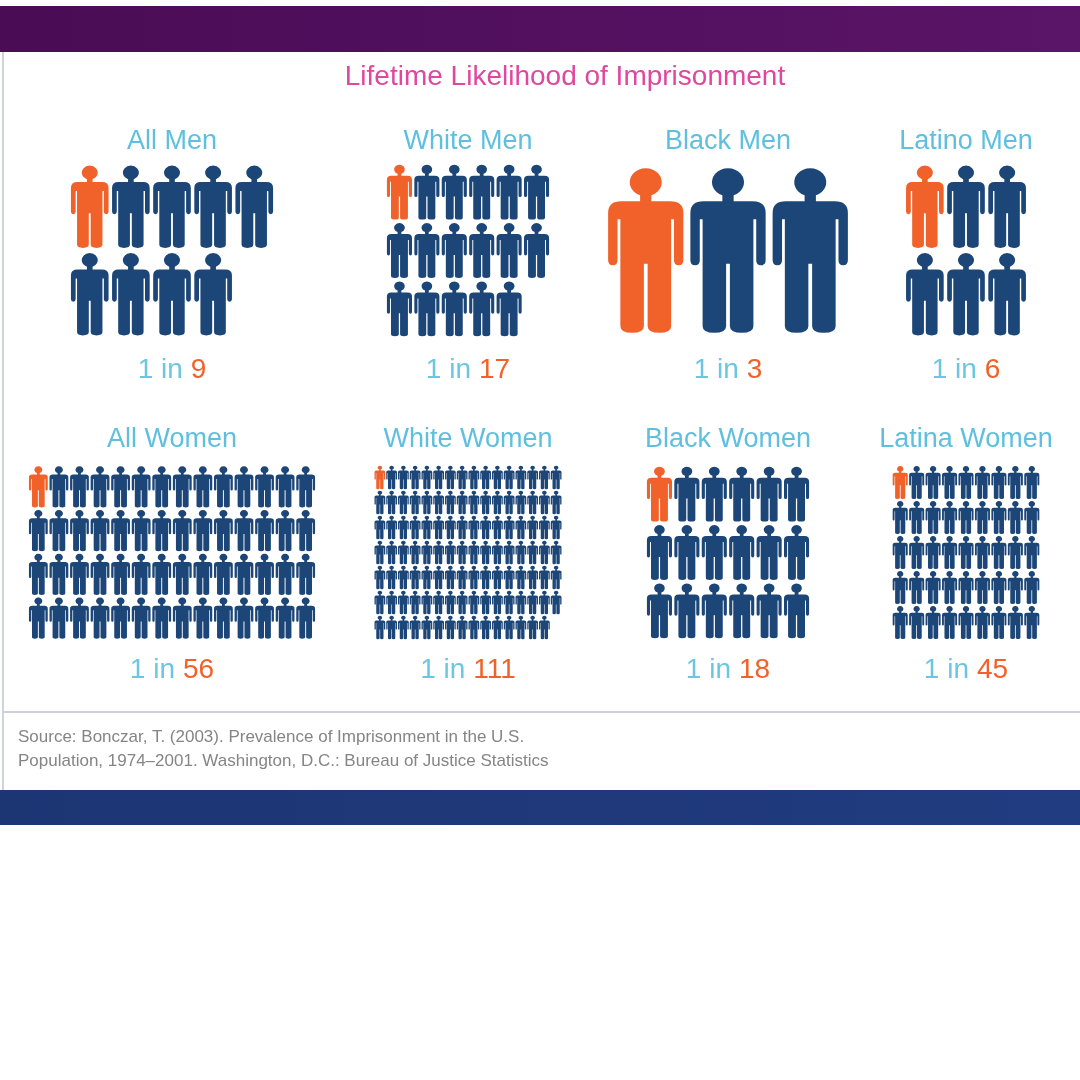 The image size is (1080, 1080). I want to click on data-label: 17, so click(495, 368).